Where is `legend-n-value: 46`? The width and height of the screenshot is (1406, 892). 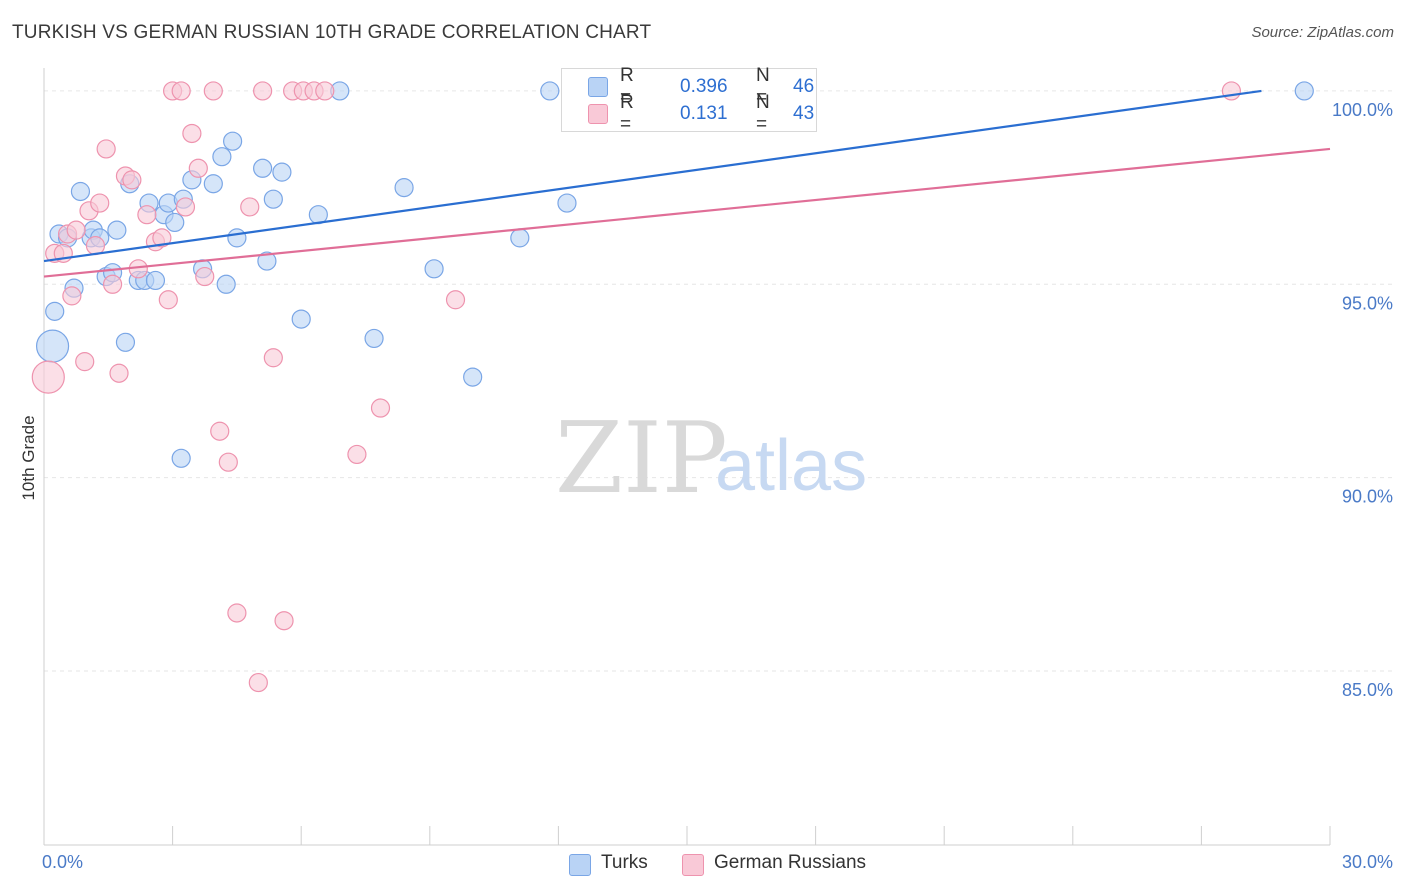 legend-n-value: 46 is located at coordinates (804, 86).